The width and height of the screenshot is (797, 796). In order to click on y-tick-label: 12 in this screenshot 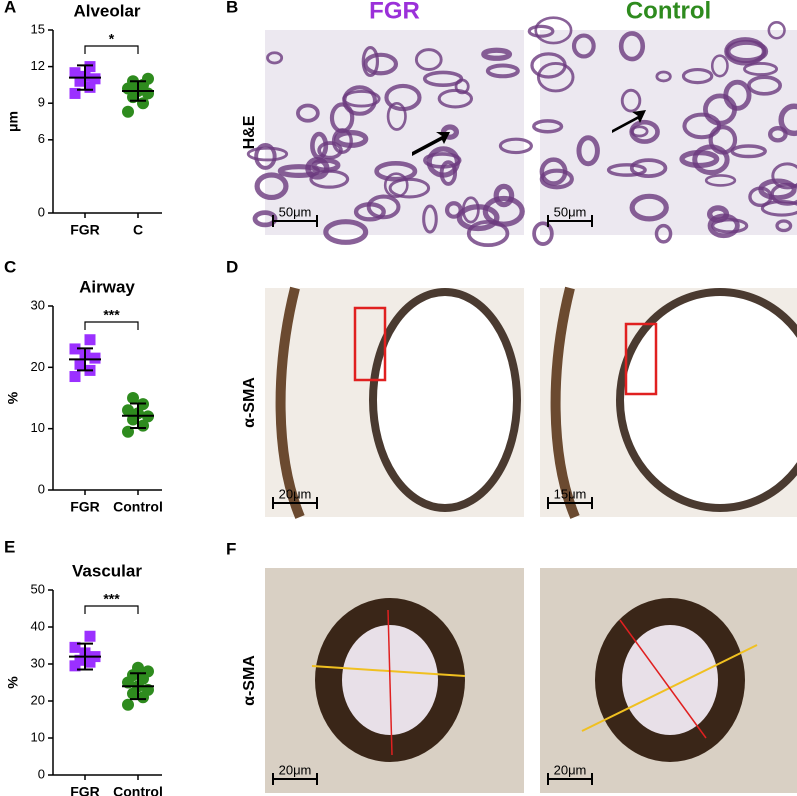, I will do `click(38, 65)`.